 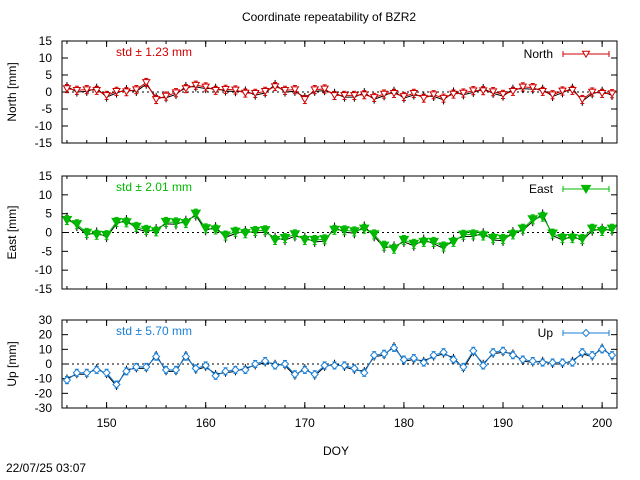 I want to click on y-axis-label: North [mm], so click(x=12, y=91).